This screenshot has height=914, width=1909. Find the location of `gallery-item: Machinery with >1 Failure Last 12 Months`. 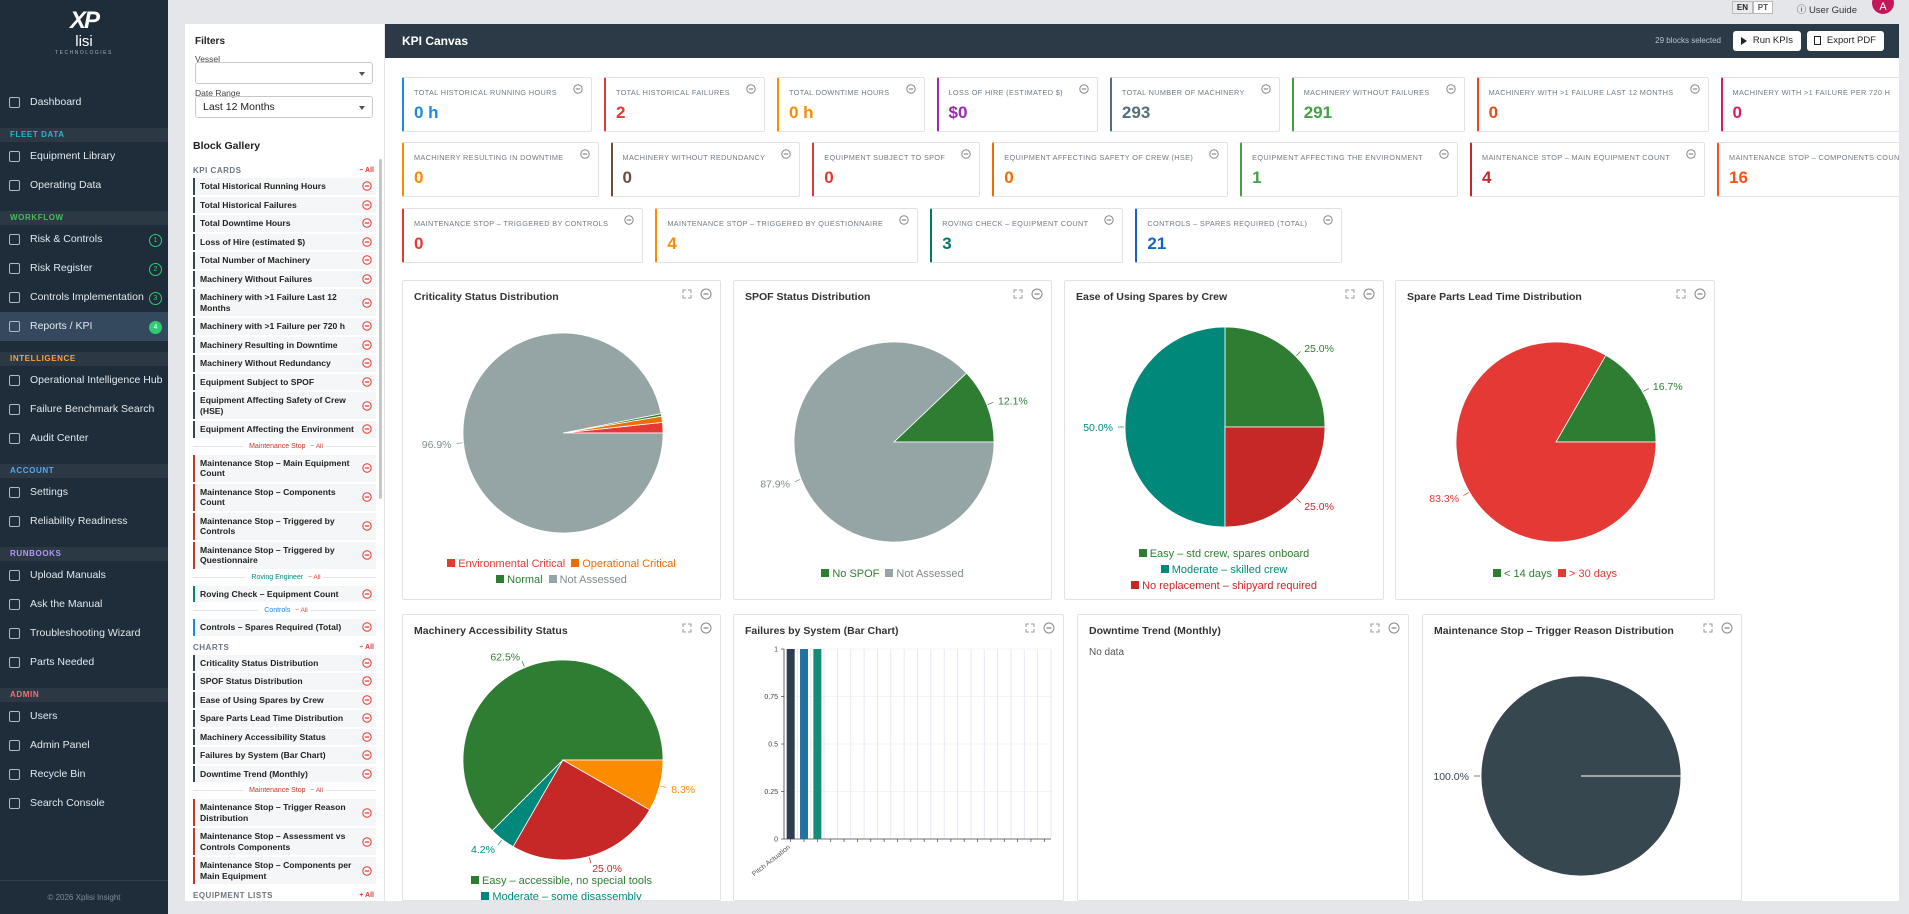

gallery-item: Machinery with >1 Failure Last 12 Months is located at coordinates (284, 302).